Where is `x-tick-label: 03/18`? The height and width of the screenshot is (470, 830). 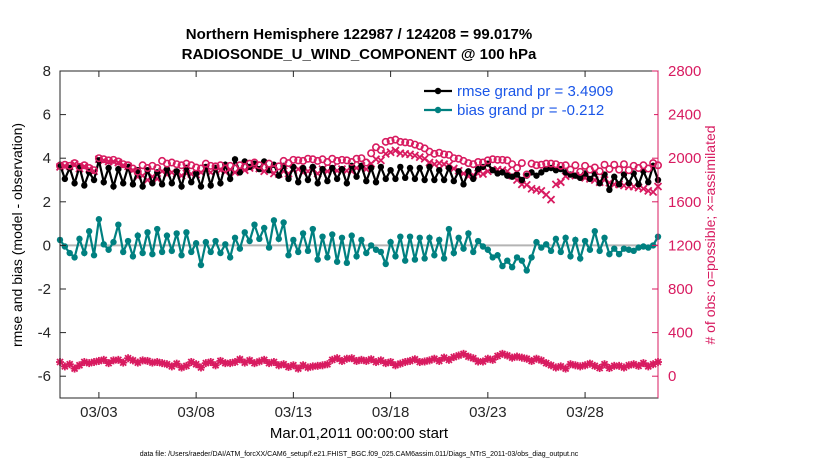 x-tick-label: 03/18 is located at coordinates (391, 412).